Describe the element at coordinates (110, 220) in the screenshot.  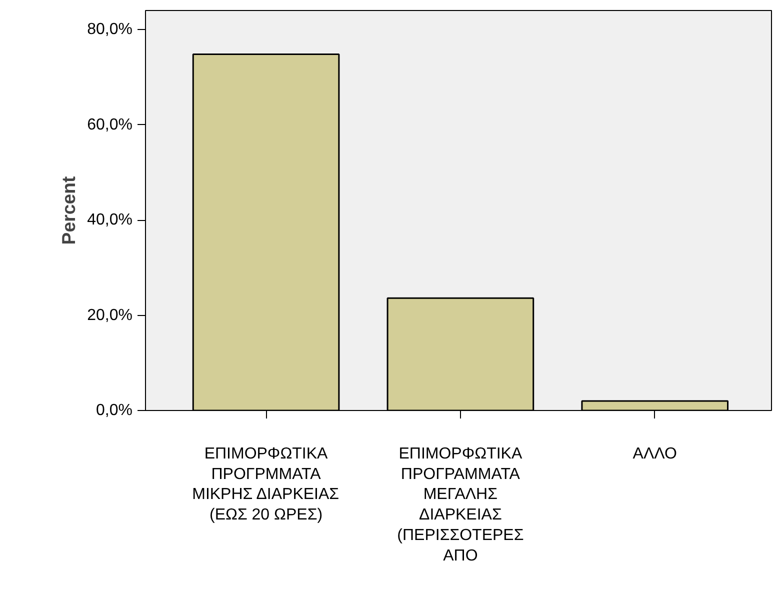
I see `y-tick-label: 40,0%` at that location.